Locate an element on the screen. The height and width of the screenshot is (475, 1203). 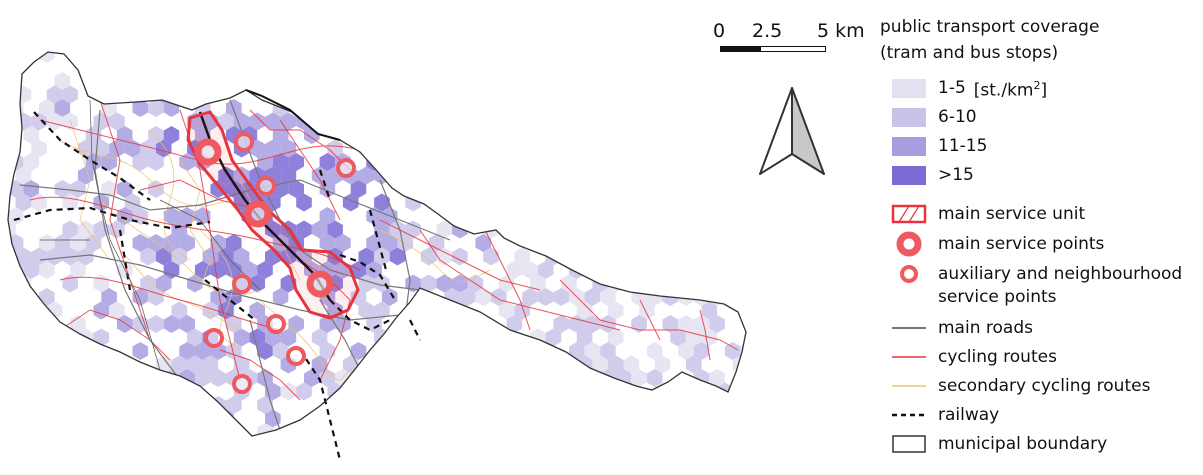
legend-secondary-cycling: secondary cycling routes is located at coordinates (1015, 386).